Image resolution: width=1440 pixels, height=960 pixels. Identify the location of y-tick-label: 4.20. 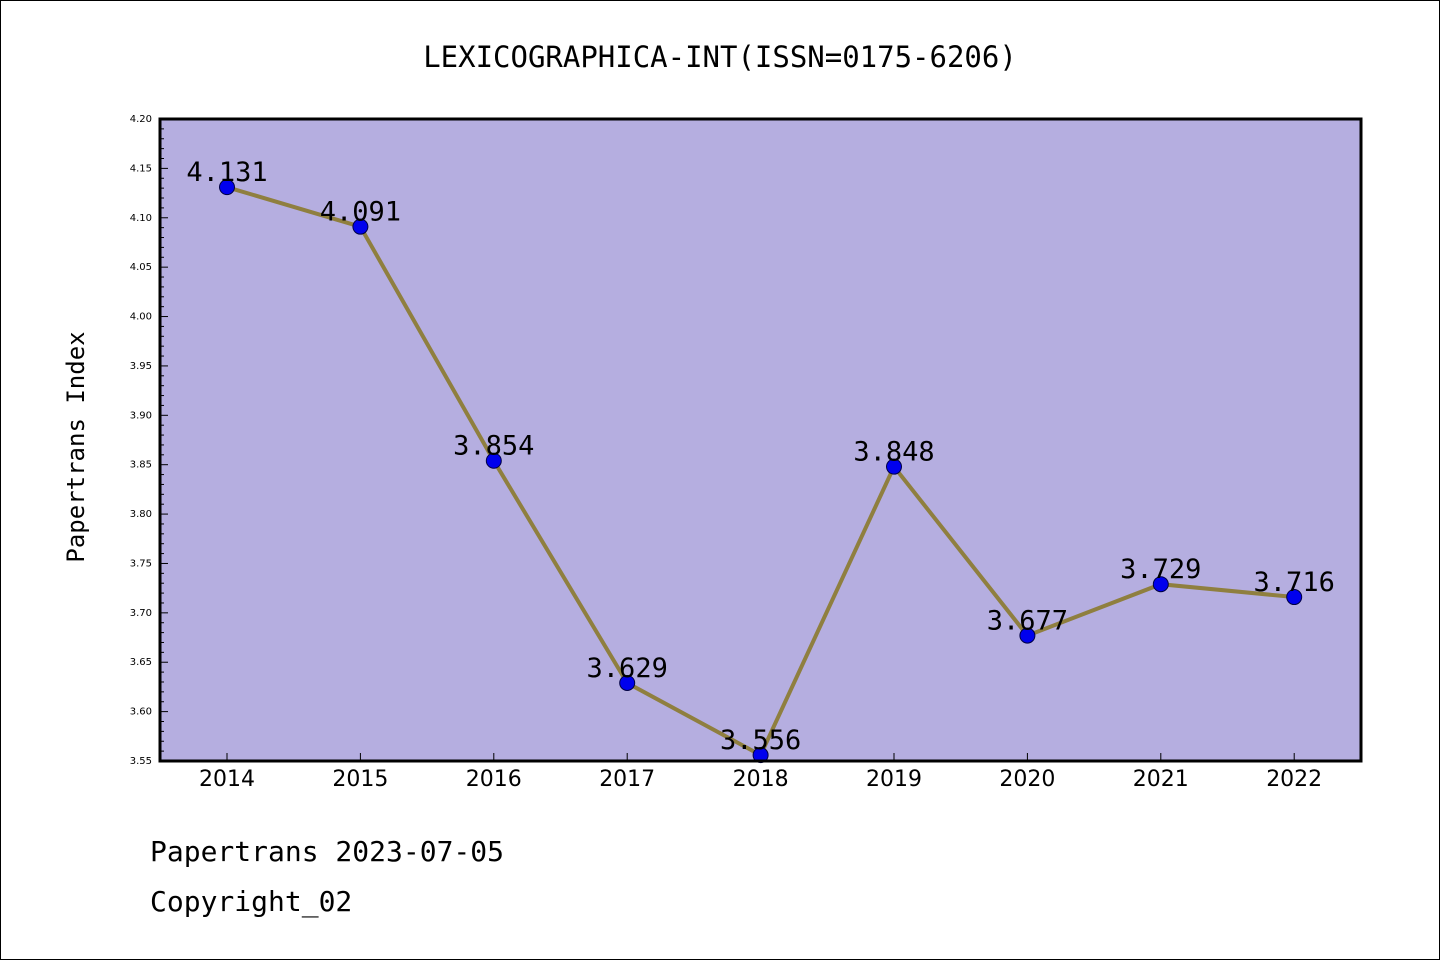
(141, 119).